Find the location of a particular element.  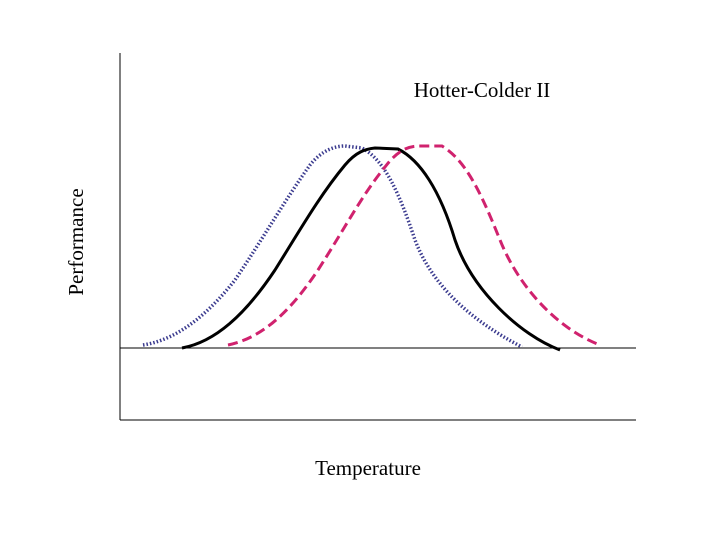

x-axis-label: Temperature is located at coordinates (368, 468).